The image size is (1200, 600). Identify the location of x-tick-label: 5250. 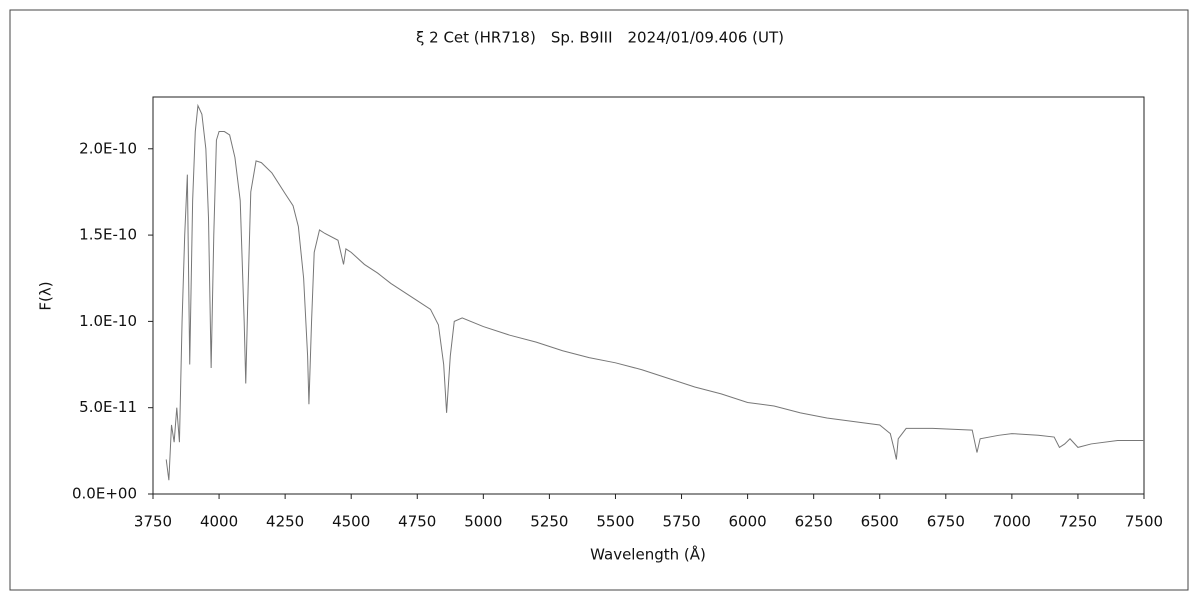
(549, 522).